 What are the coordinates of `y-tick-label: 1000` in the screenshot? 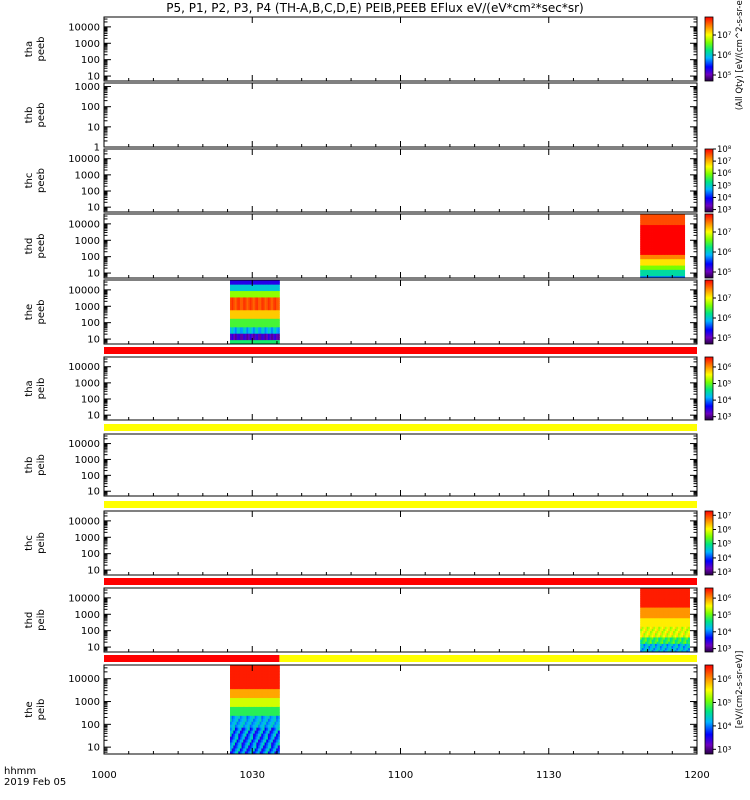 It's located at (87, 615).